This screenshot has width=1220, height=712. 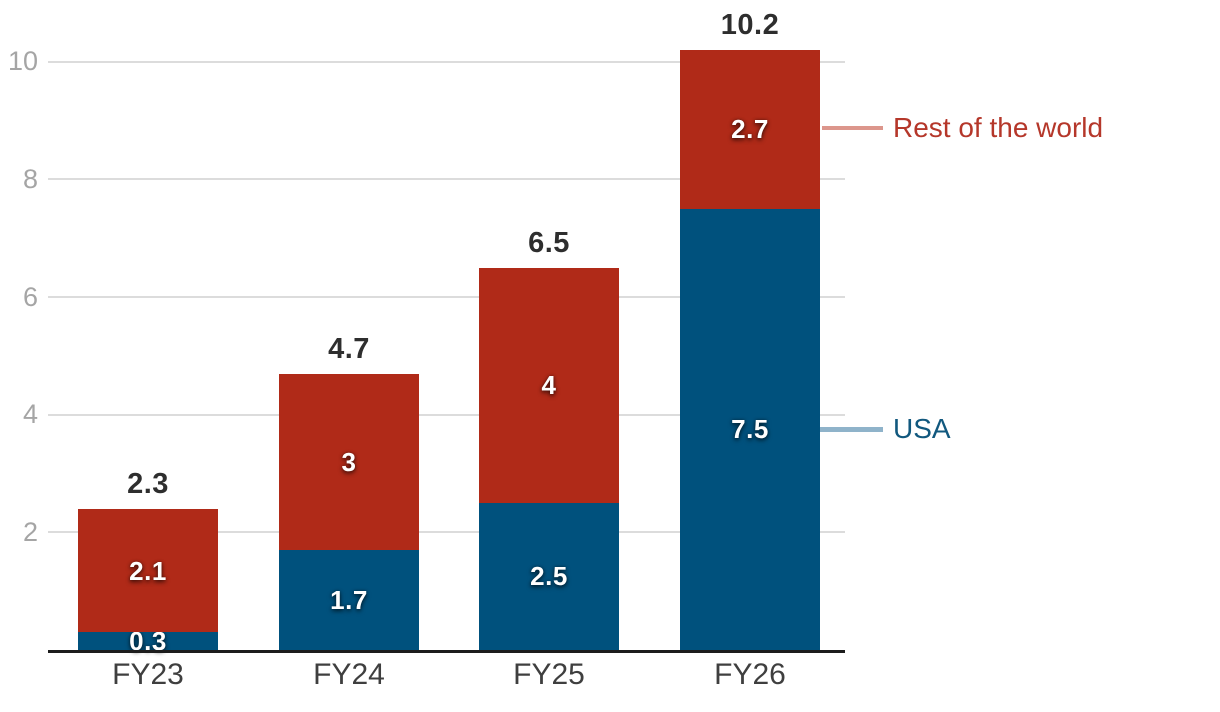 I want to click on y-tick-label-6: 6, so click(x=30, y=296).